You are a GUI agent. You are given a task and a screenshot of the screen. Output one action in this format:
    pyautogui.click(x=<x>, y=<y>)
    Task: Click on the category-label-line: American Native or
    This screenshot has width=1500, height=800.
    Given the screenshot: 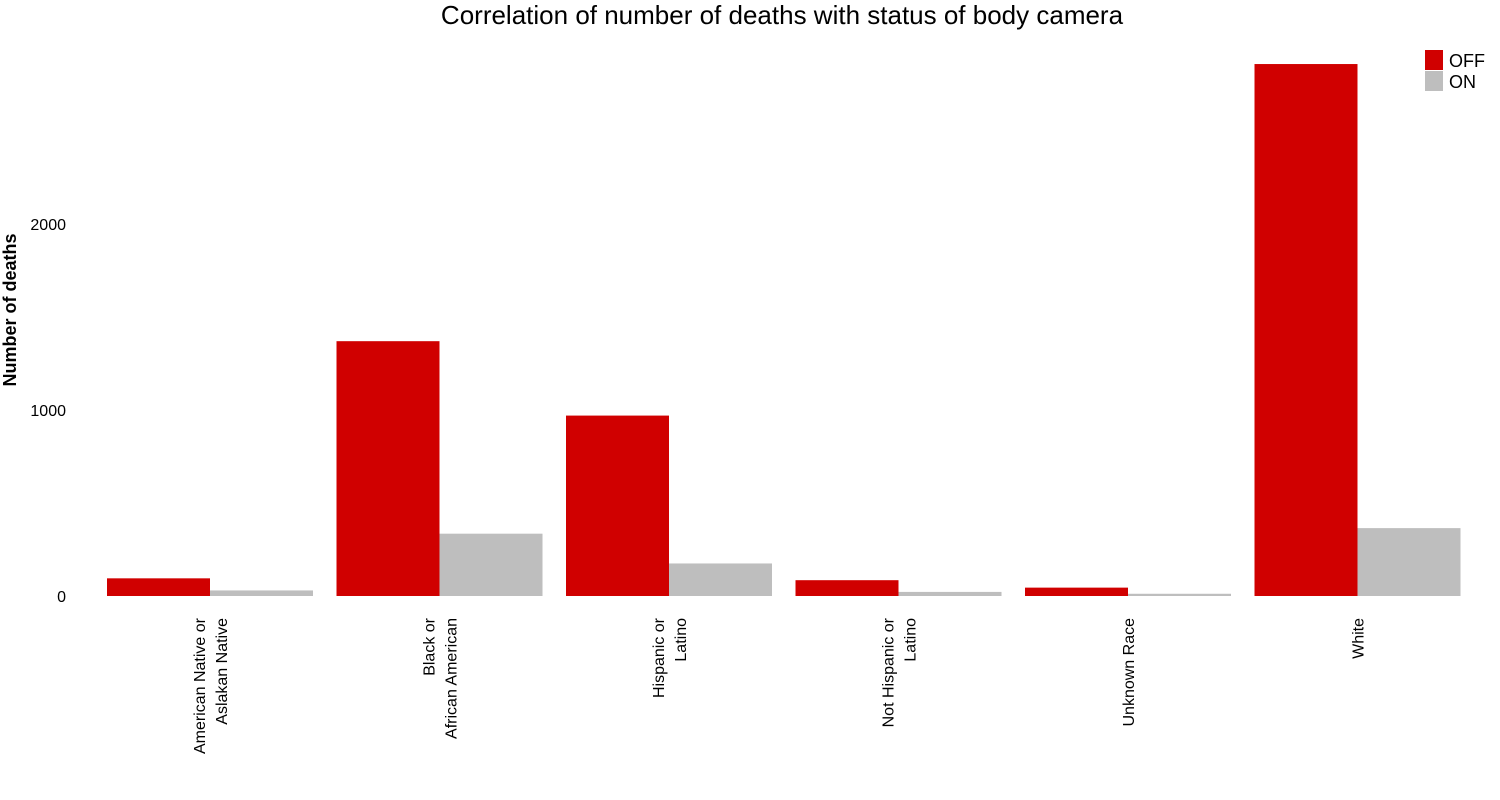 What is the action you would take?
    pyautogui.click(x=200, y=685)
    